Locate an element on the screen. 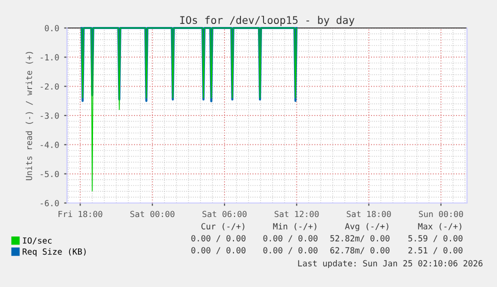 The image size is (497, 287). x-tick-label: Sat 12:00 is located at coordinates (296, 214).